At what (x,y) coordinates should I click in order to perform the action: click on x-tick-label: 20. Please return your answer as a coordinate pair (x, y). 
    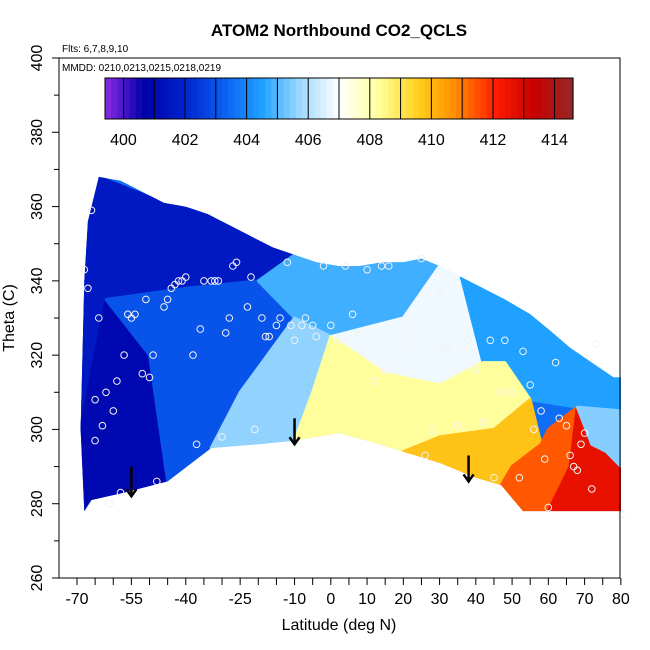
    Looking at the image, I should click on (403, 599).